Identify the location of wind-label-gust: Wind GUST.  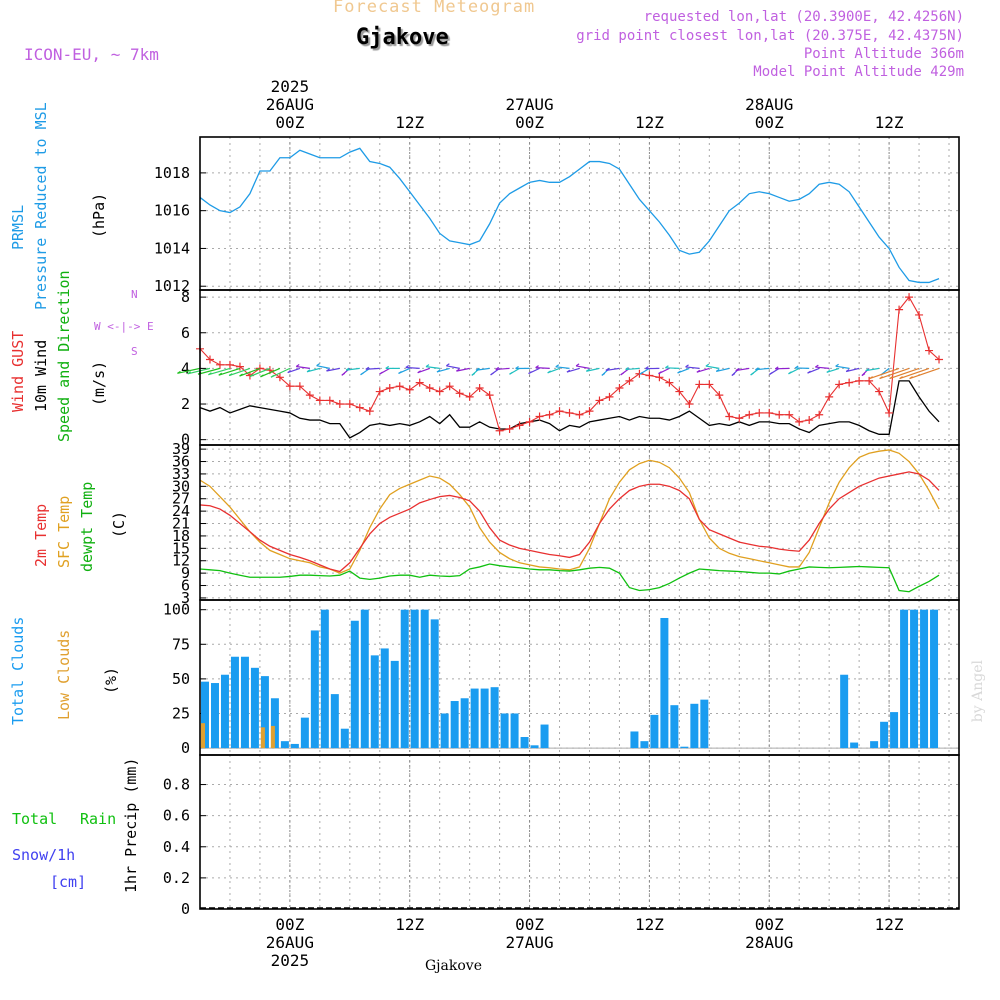
(18, 371).